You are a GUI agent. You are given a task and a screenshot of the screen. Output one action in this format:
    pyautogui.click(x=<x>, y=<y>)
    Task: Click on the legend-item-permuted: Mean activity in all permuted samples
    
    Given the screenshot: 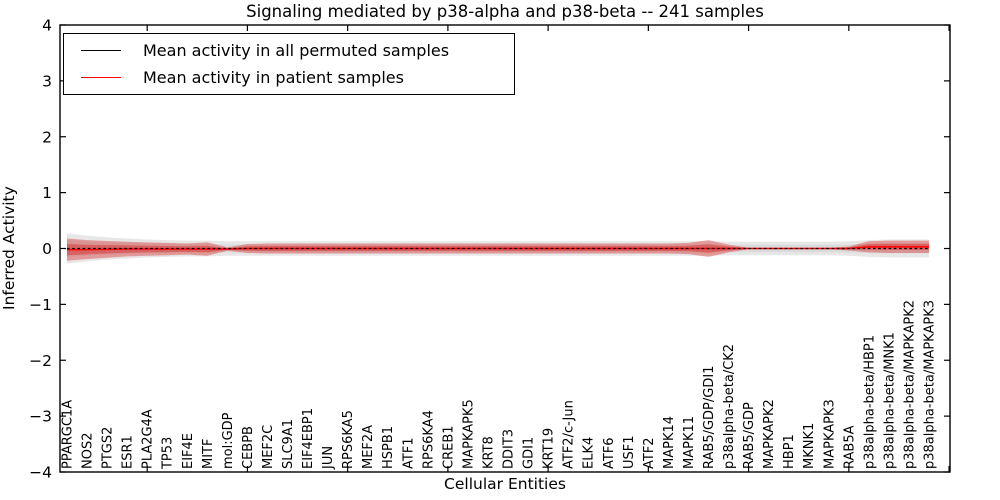 What is the action you would take?
    pyautogui.click(x=289, y=50)
    